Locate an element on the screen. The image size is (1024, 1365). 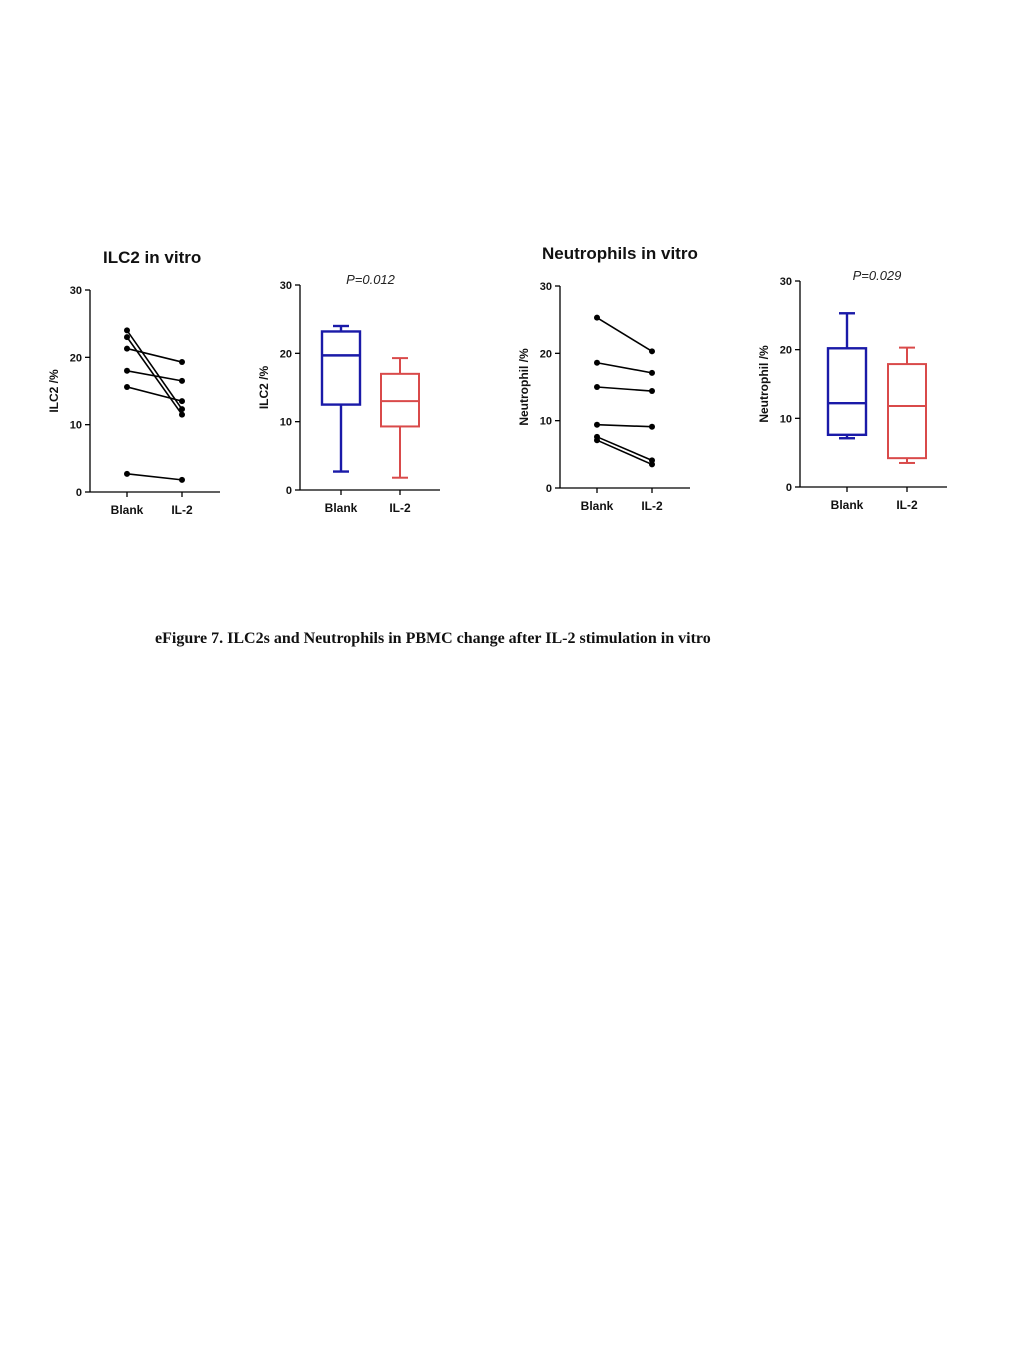
ilc2-panel-title: ILC2 in vitro is located at coordinates (152, 257).